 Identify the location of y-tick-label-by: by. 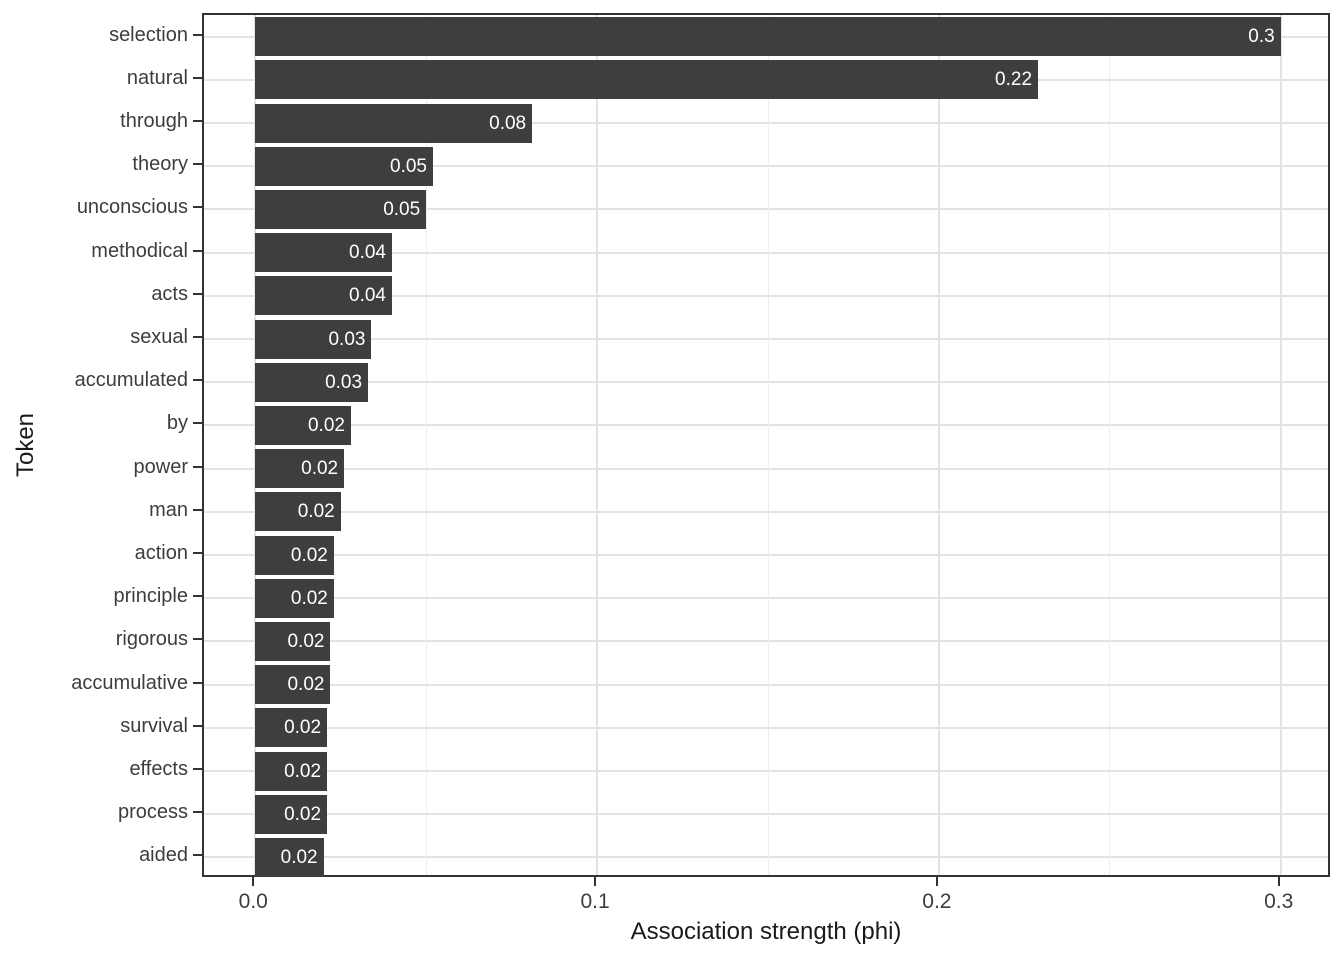
(177, 423).